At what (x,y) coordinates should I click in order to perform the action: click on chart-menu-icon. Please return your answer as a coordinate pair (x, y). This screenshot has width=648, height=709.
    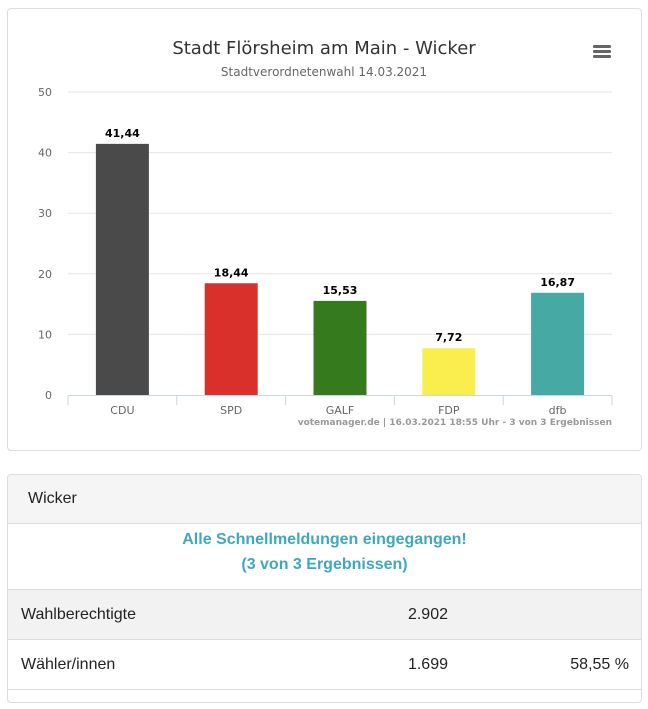
    Looking at the image, I should click on (602, 52).